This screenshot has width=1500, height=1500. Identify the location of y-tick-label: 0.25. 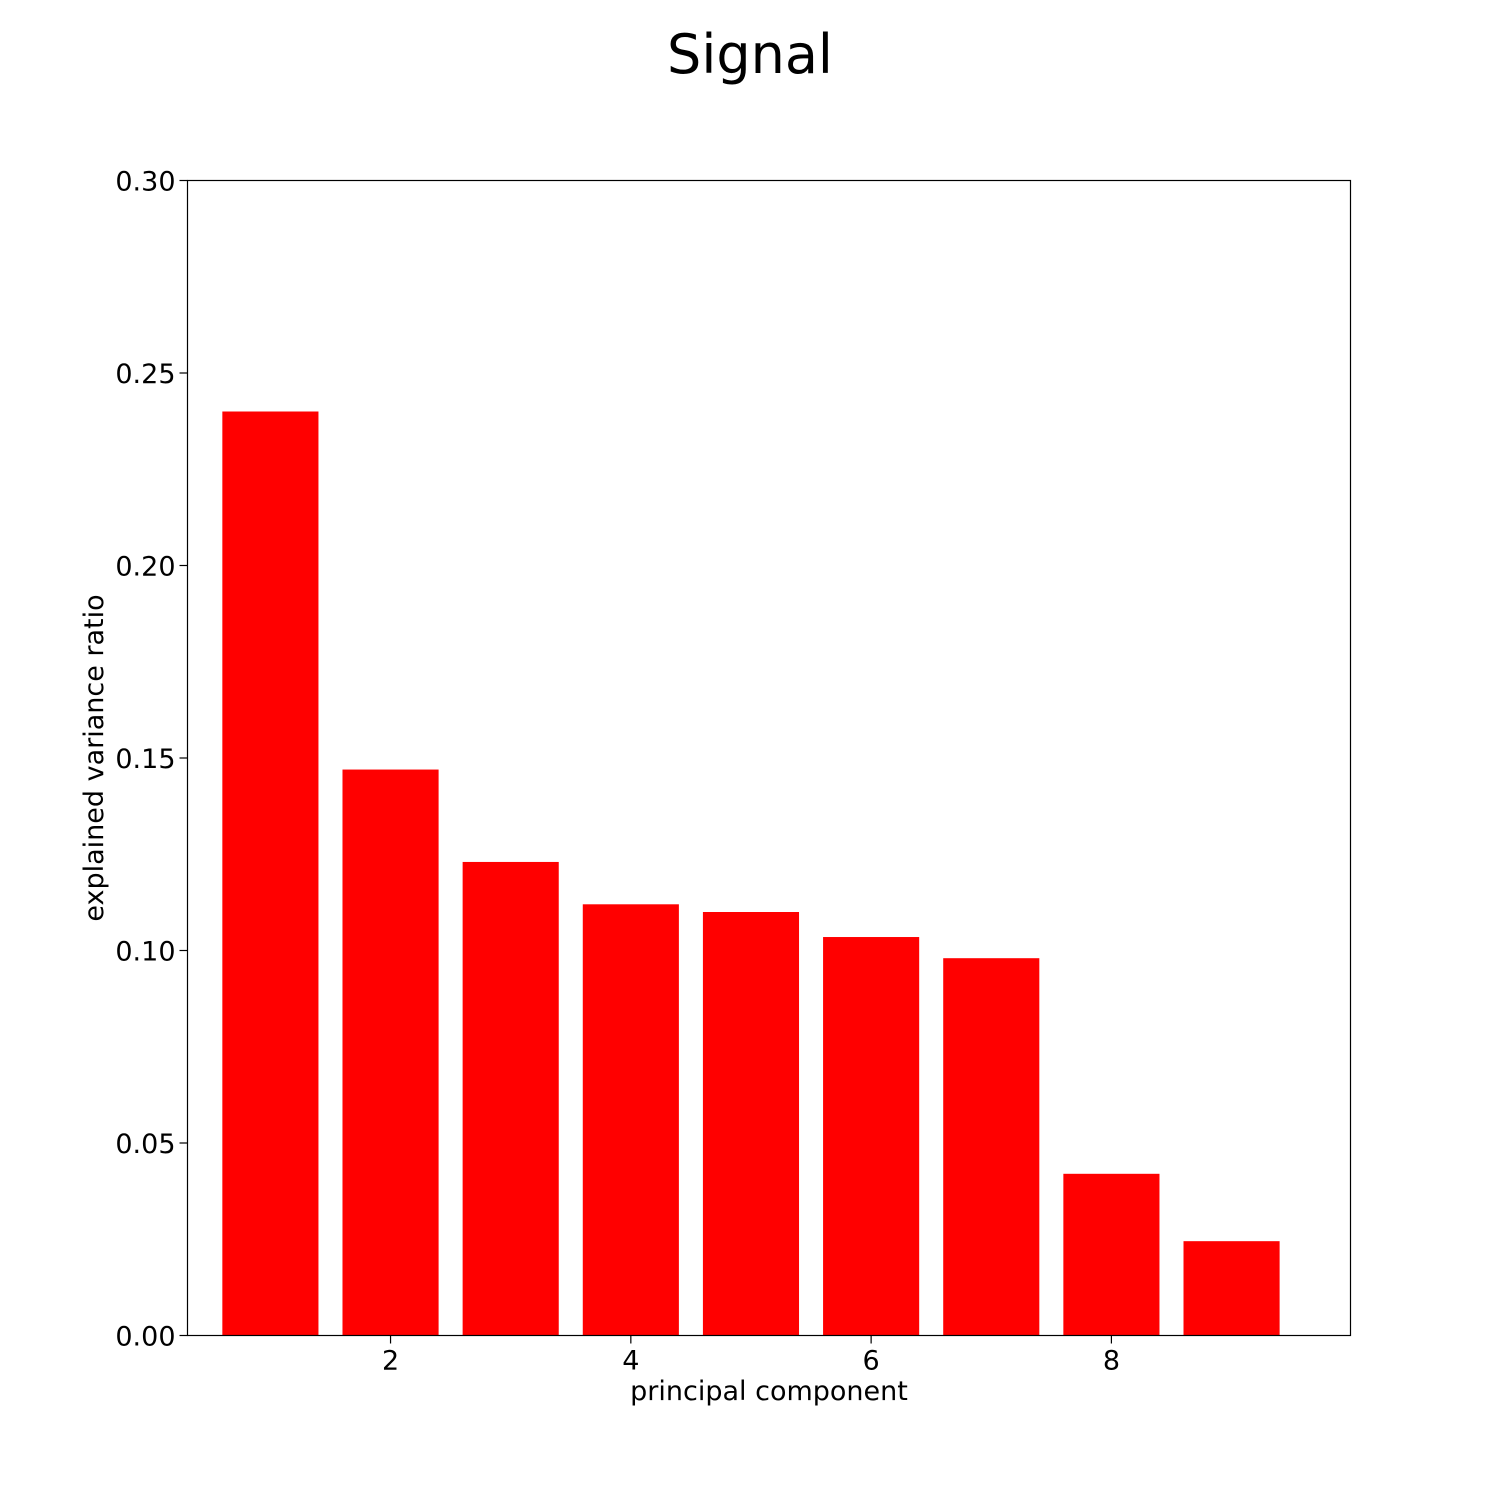
(145, 374).